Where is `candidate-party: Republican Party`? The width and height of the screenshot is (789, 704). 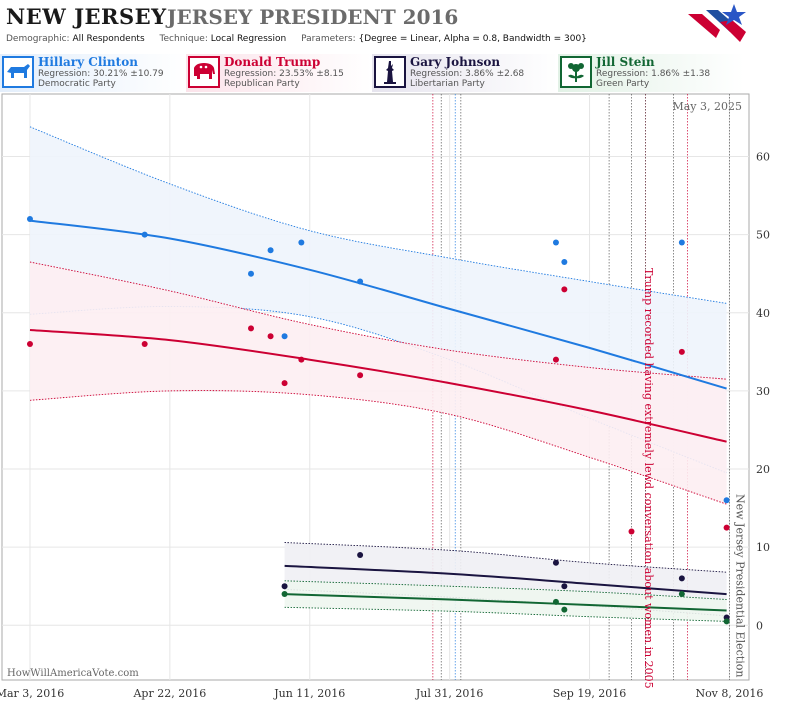 candidate-party: Republican Party is located at coordinates (262, 84).